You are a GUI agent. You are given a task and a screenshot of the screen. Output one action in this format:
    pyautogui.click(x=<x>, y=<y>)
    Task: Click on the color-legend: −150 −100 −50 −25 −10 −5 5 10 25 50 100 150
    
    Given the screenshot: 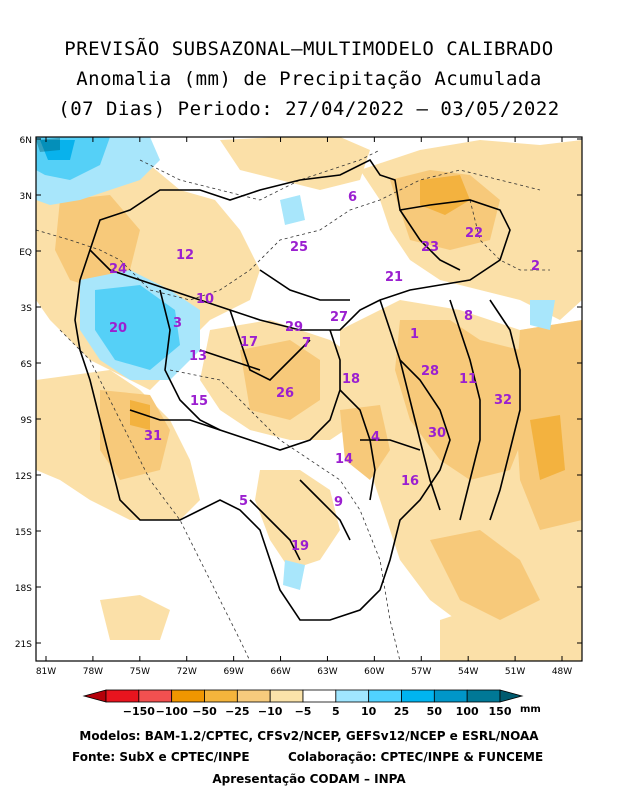 What is the action you would take?
    pyautogui.click(x=303, y=703)
    